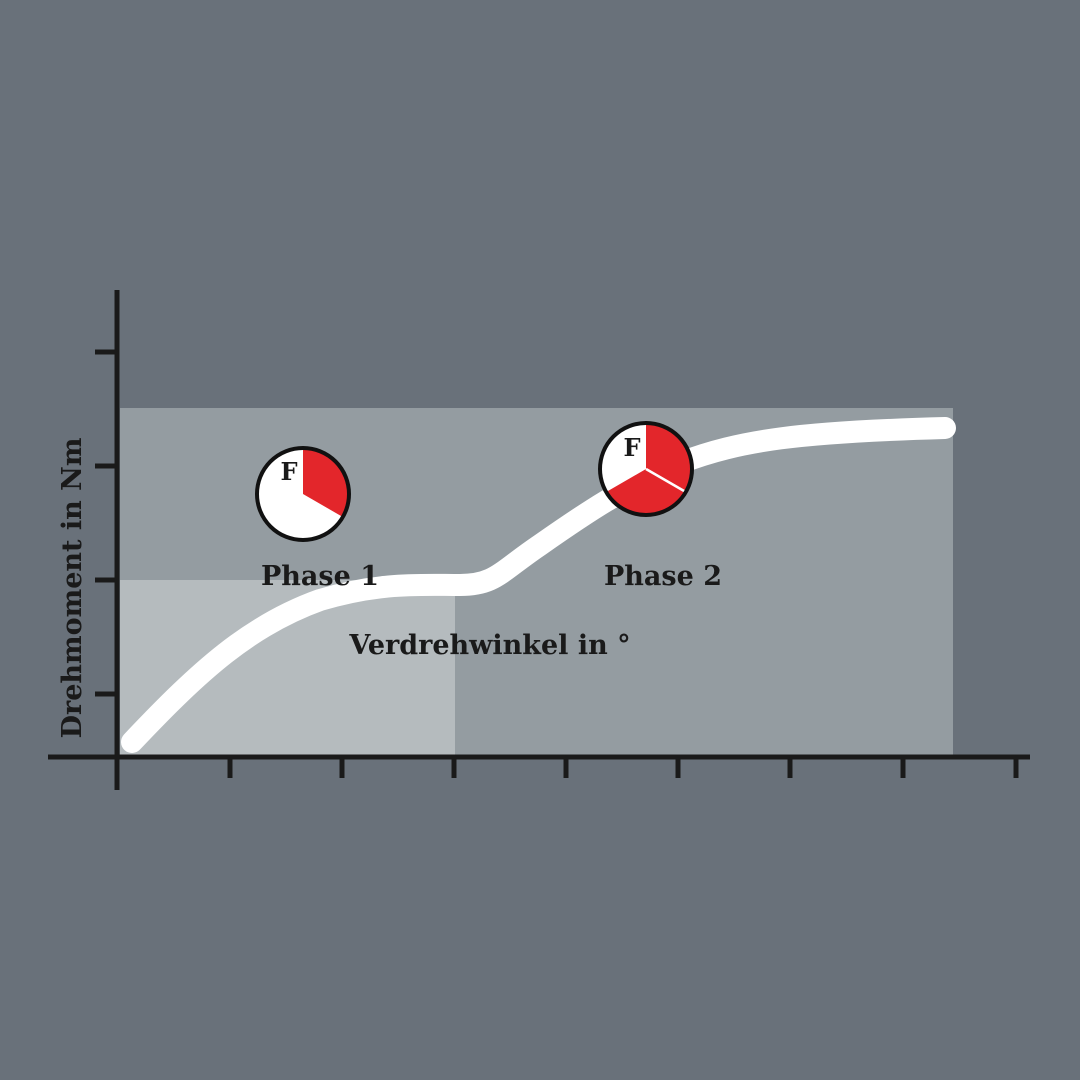 The height and width of the screenshot is (1080, 1080). What do you see at coordinates (663, 576) in the screenshot?
I see `phase-2-label: Phase 2` at bounding box center [663, 576].